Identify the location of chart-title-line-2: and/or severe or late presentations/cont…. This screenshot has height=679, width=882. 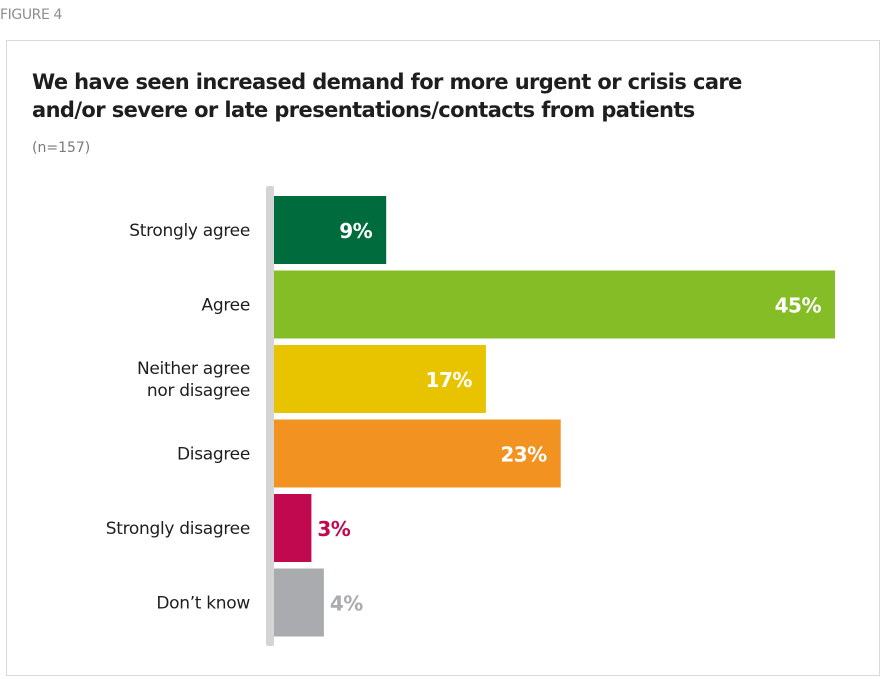
(363, 110).